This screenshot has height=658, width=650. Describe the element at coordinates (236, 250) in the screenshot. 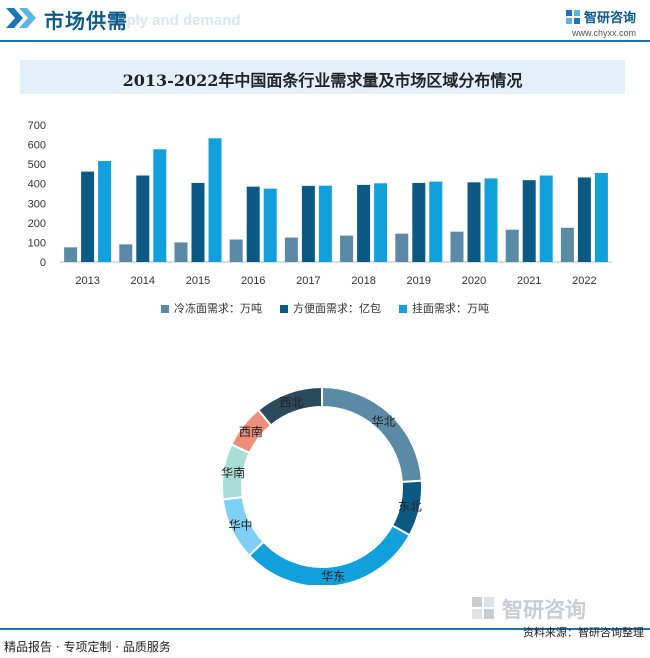

I see `bar-2016-s0` at that location.